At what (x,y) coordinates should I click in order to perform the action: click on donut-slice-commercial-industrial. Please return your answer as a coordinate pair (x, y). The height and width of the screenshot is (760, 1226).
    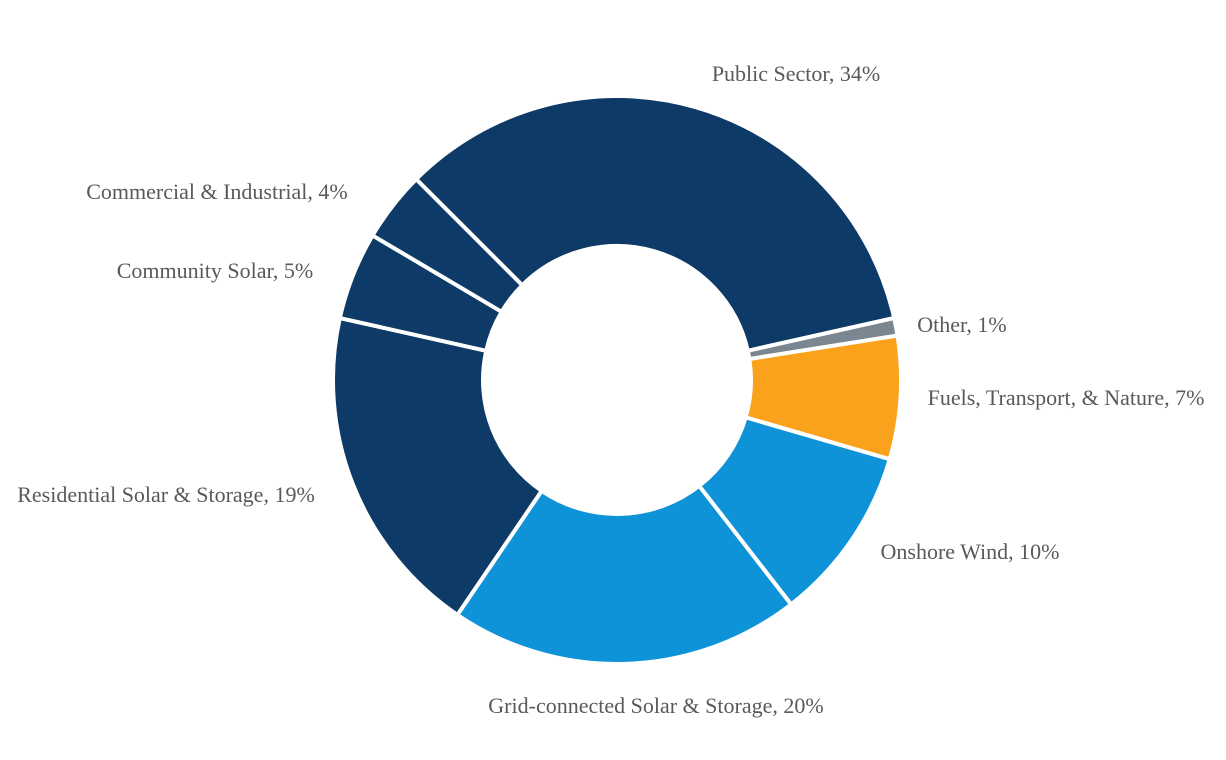
    Looking at the image, I should click on (447, 245).